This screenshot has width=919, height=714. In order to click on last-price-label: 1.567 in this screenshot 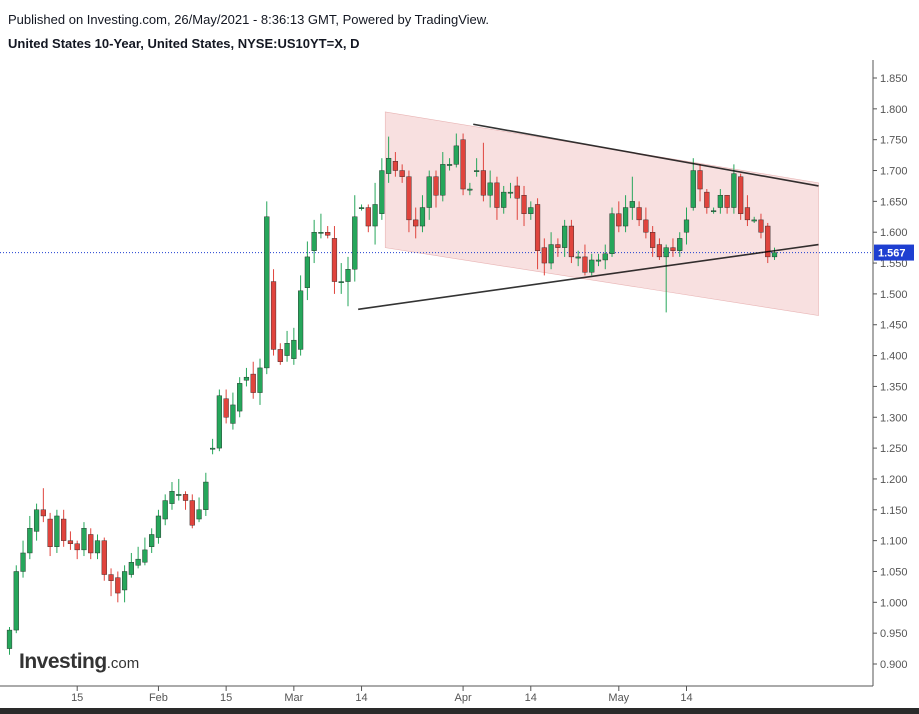, I will do `click(892, 254)`.